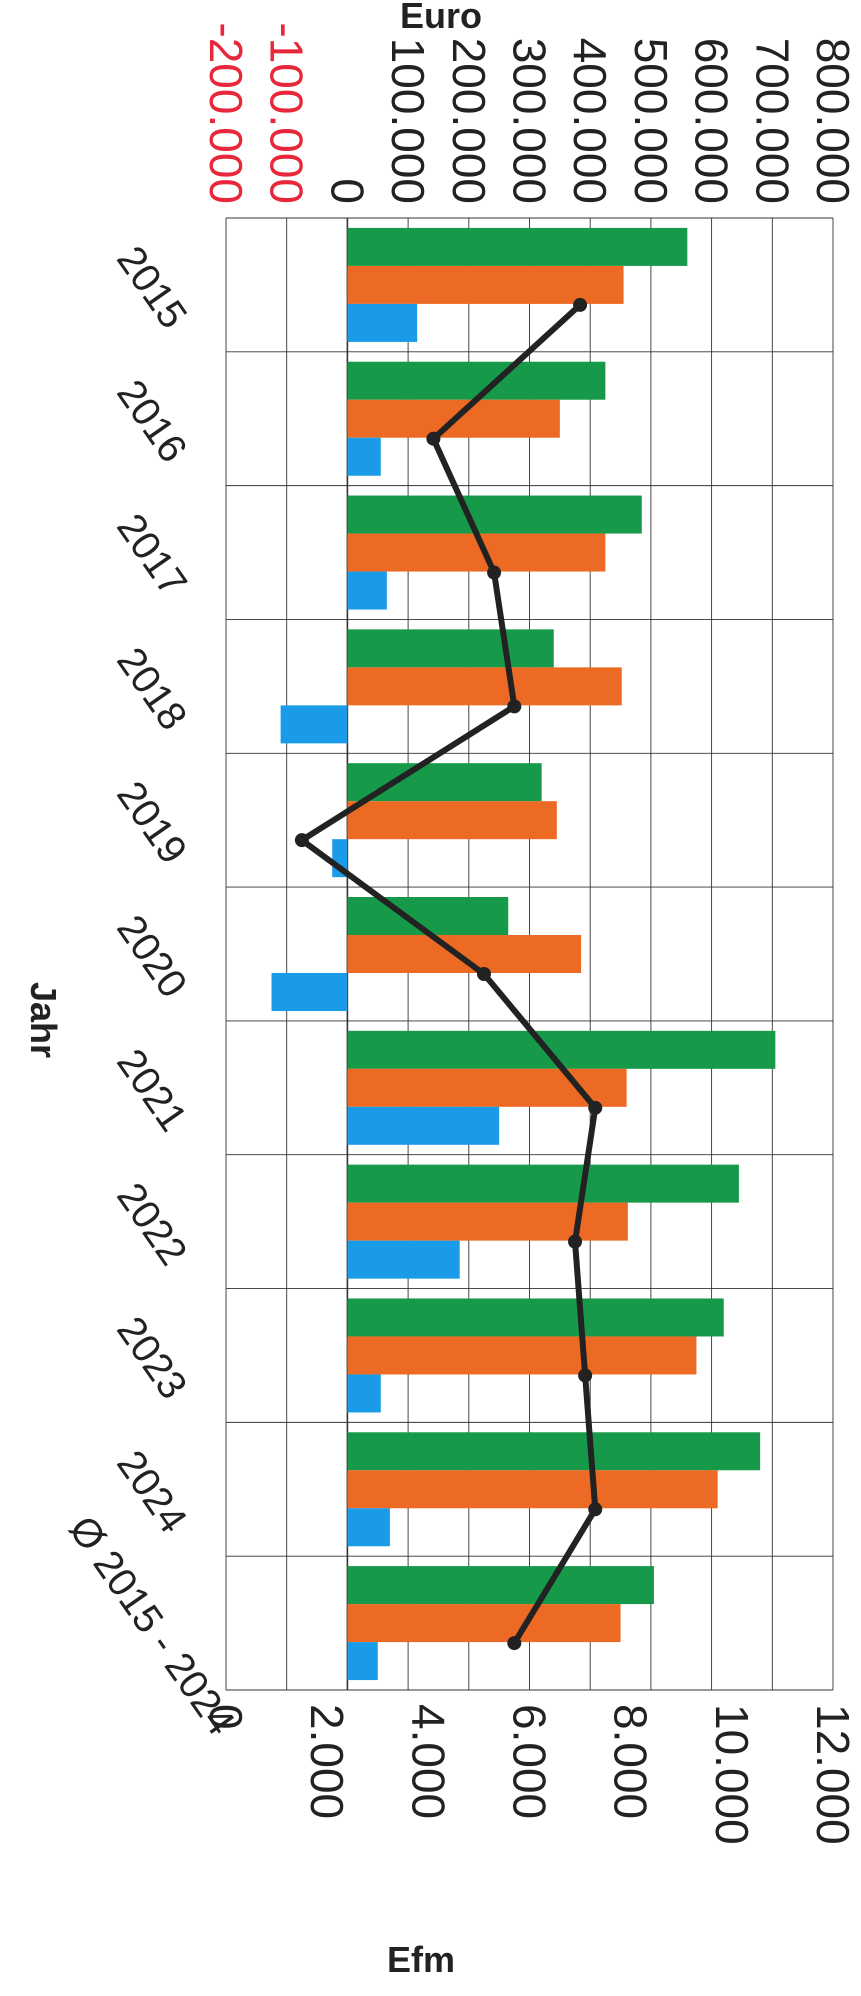  What do you see at coordinates (631, 1761) in the screenshot?
I see `y2-tick-label: 8.000` at bounding box center [631, 1761].